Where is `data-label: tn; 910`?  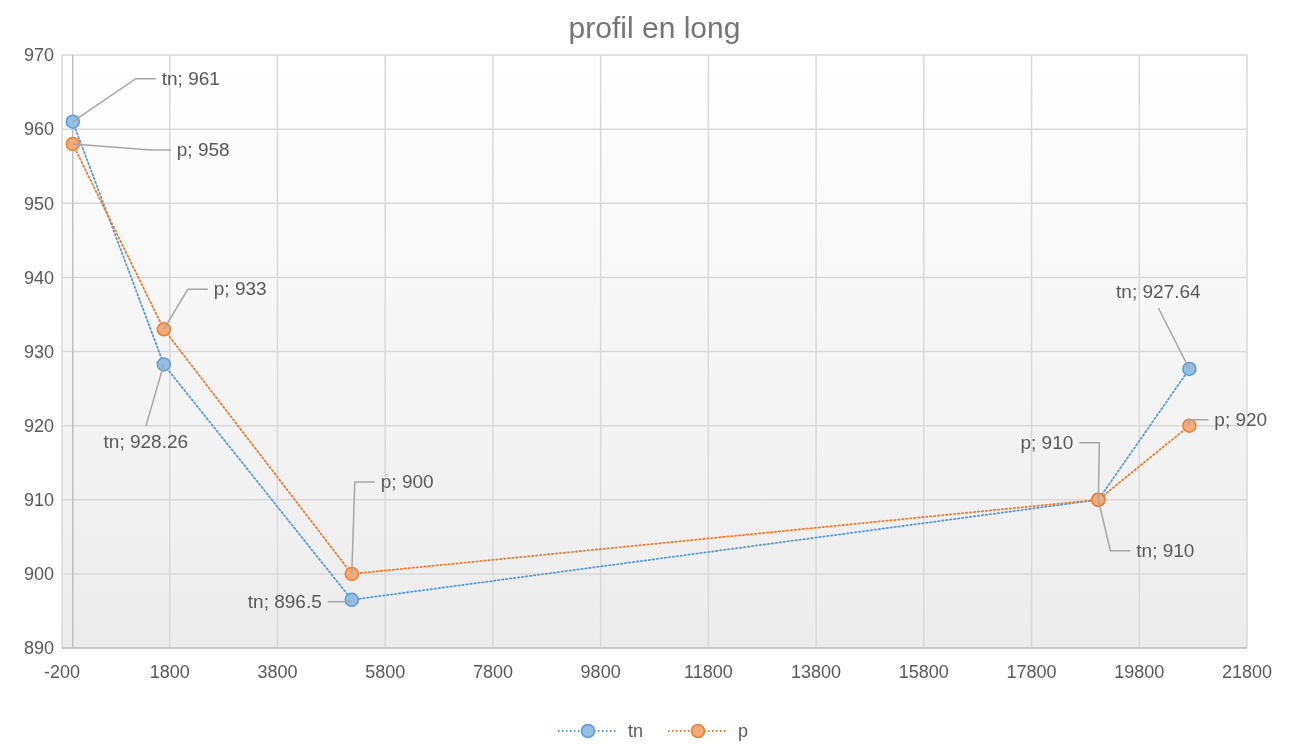
data-label: tn; 910 is located at coordinates (1165, 550).